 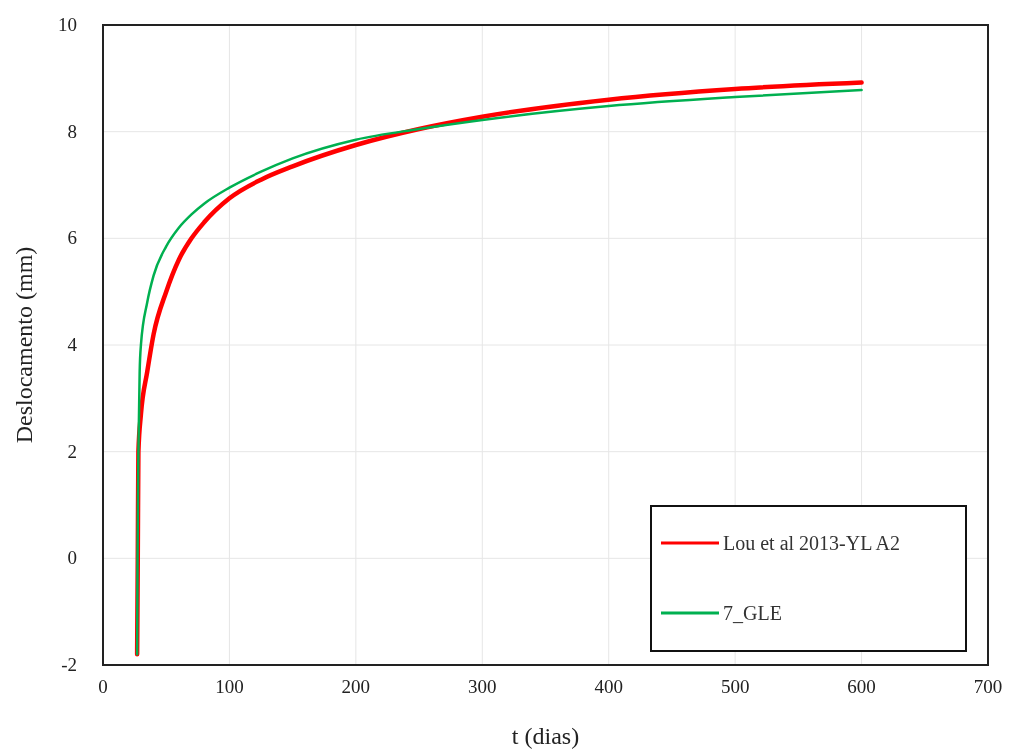 I want to click on legend-label: Lou et al 2013-YL A2, so click(x=812, y=543).